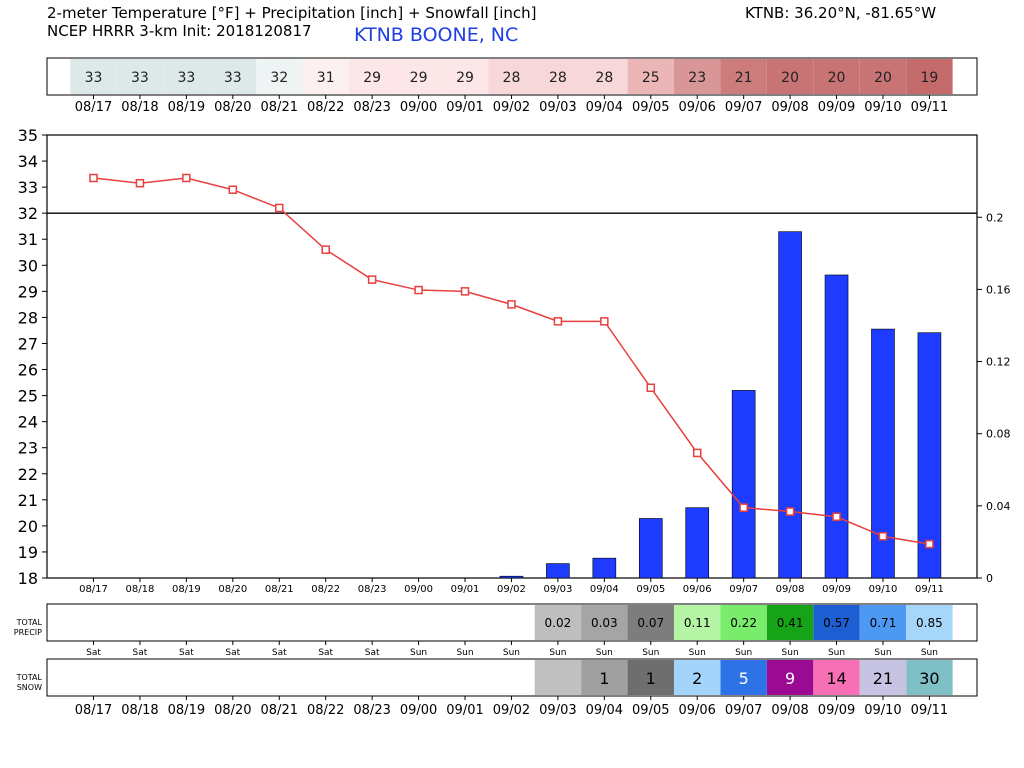  What do you see at coordinates (557, 710) in the screenshot?
I see `bottom-axis-label: 09/03` at bounding box center [557, 710].